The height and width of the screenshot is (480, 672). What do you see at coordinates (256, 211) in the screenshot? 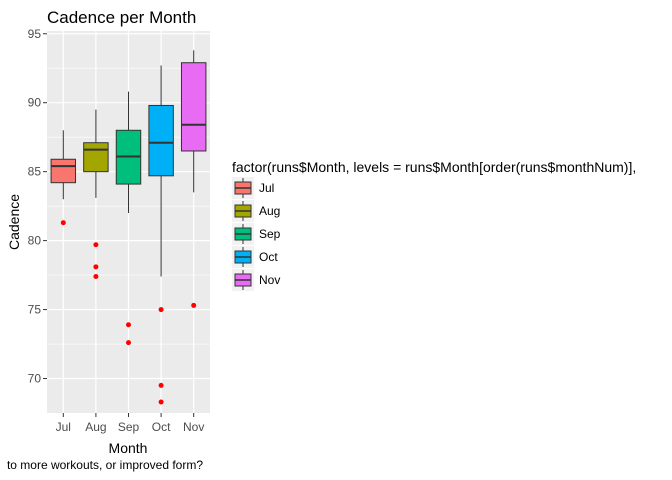
I see `legend-key-aug: Aug` at bounding box center [256, 211].